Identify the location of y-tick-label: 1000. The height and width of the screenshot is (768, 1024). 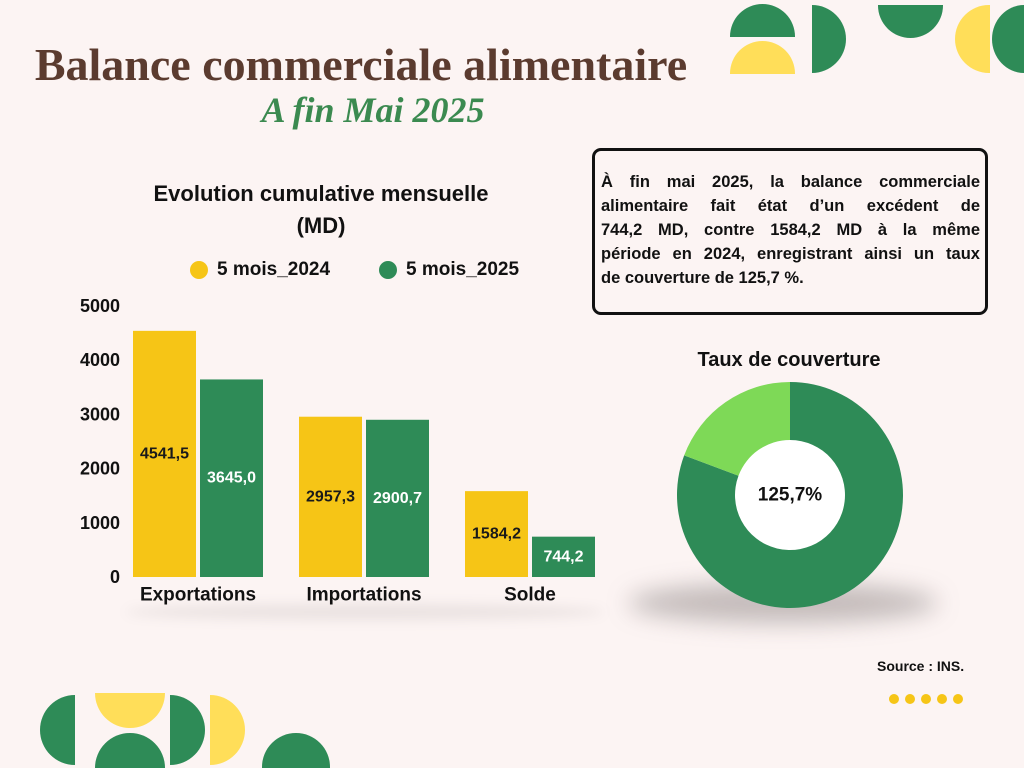
(100, 523).